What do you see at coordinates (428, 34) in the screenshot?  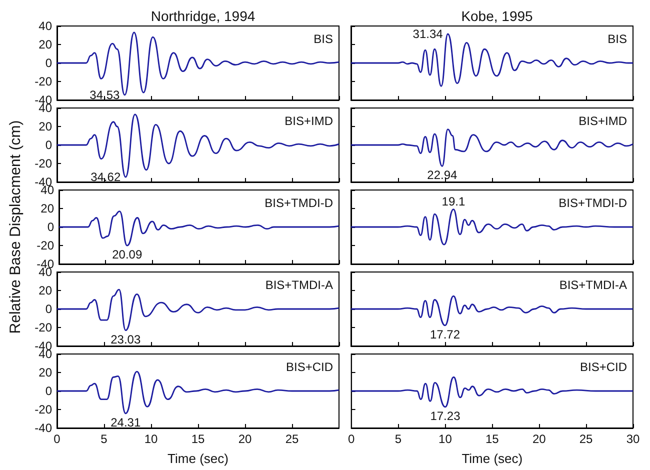 I see `annotation: 31.34` at bounding box center [428, 34].